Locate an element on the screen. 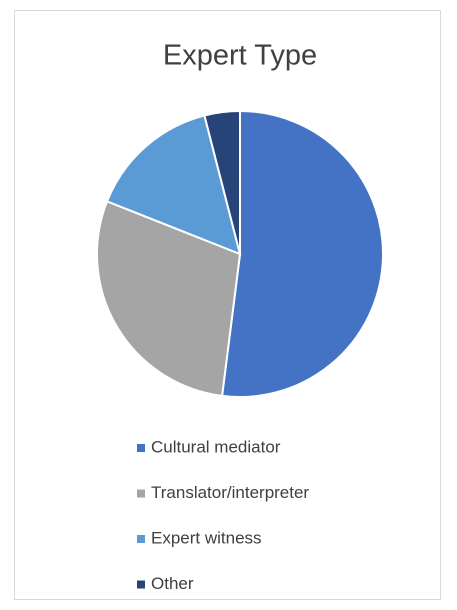  legend-label: Other is located at coordinates (172, 583).